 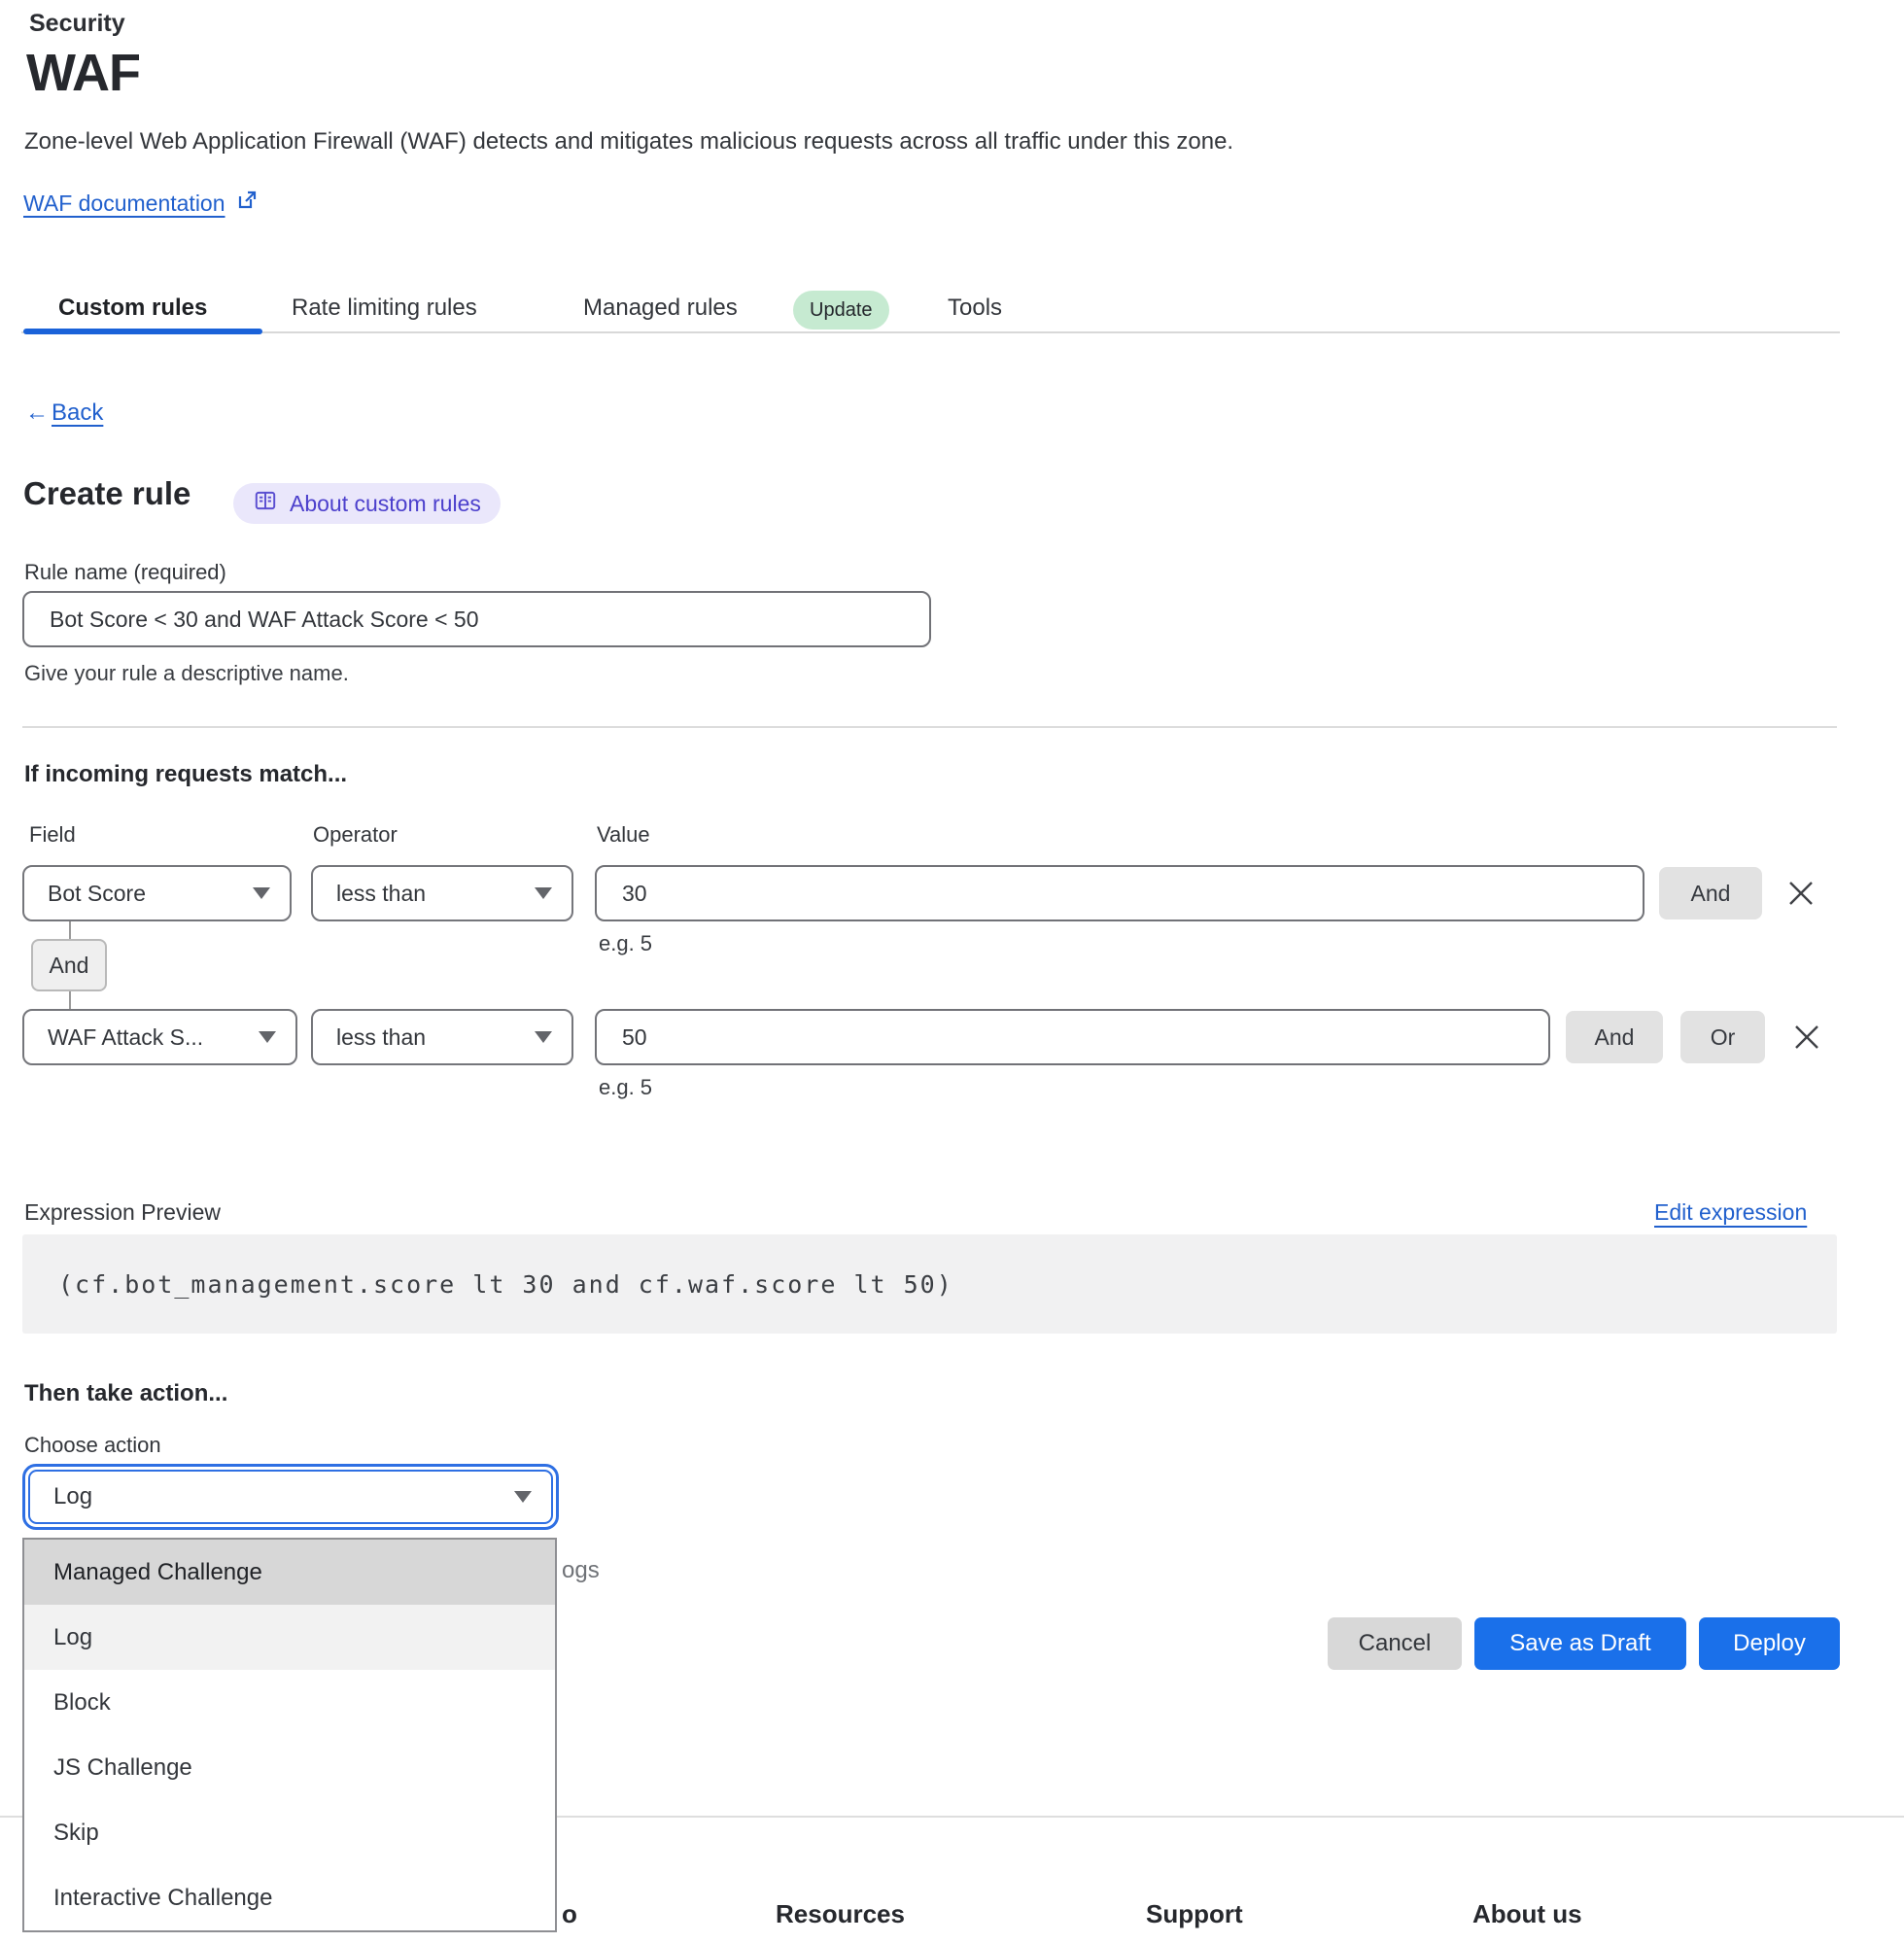 What do you see at coordinates (626, 943) in the screenshot?
I see `value-hint-row1: e.g. 5` at bounding box center [626, 943].